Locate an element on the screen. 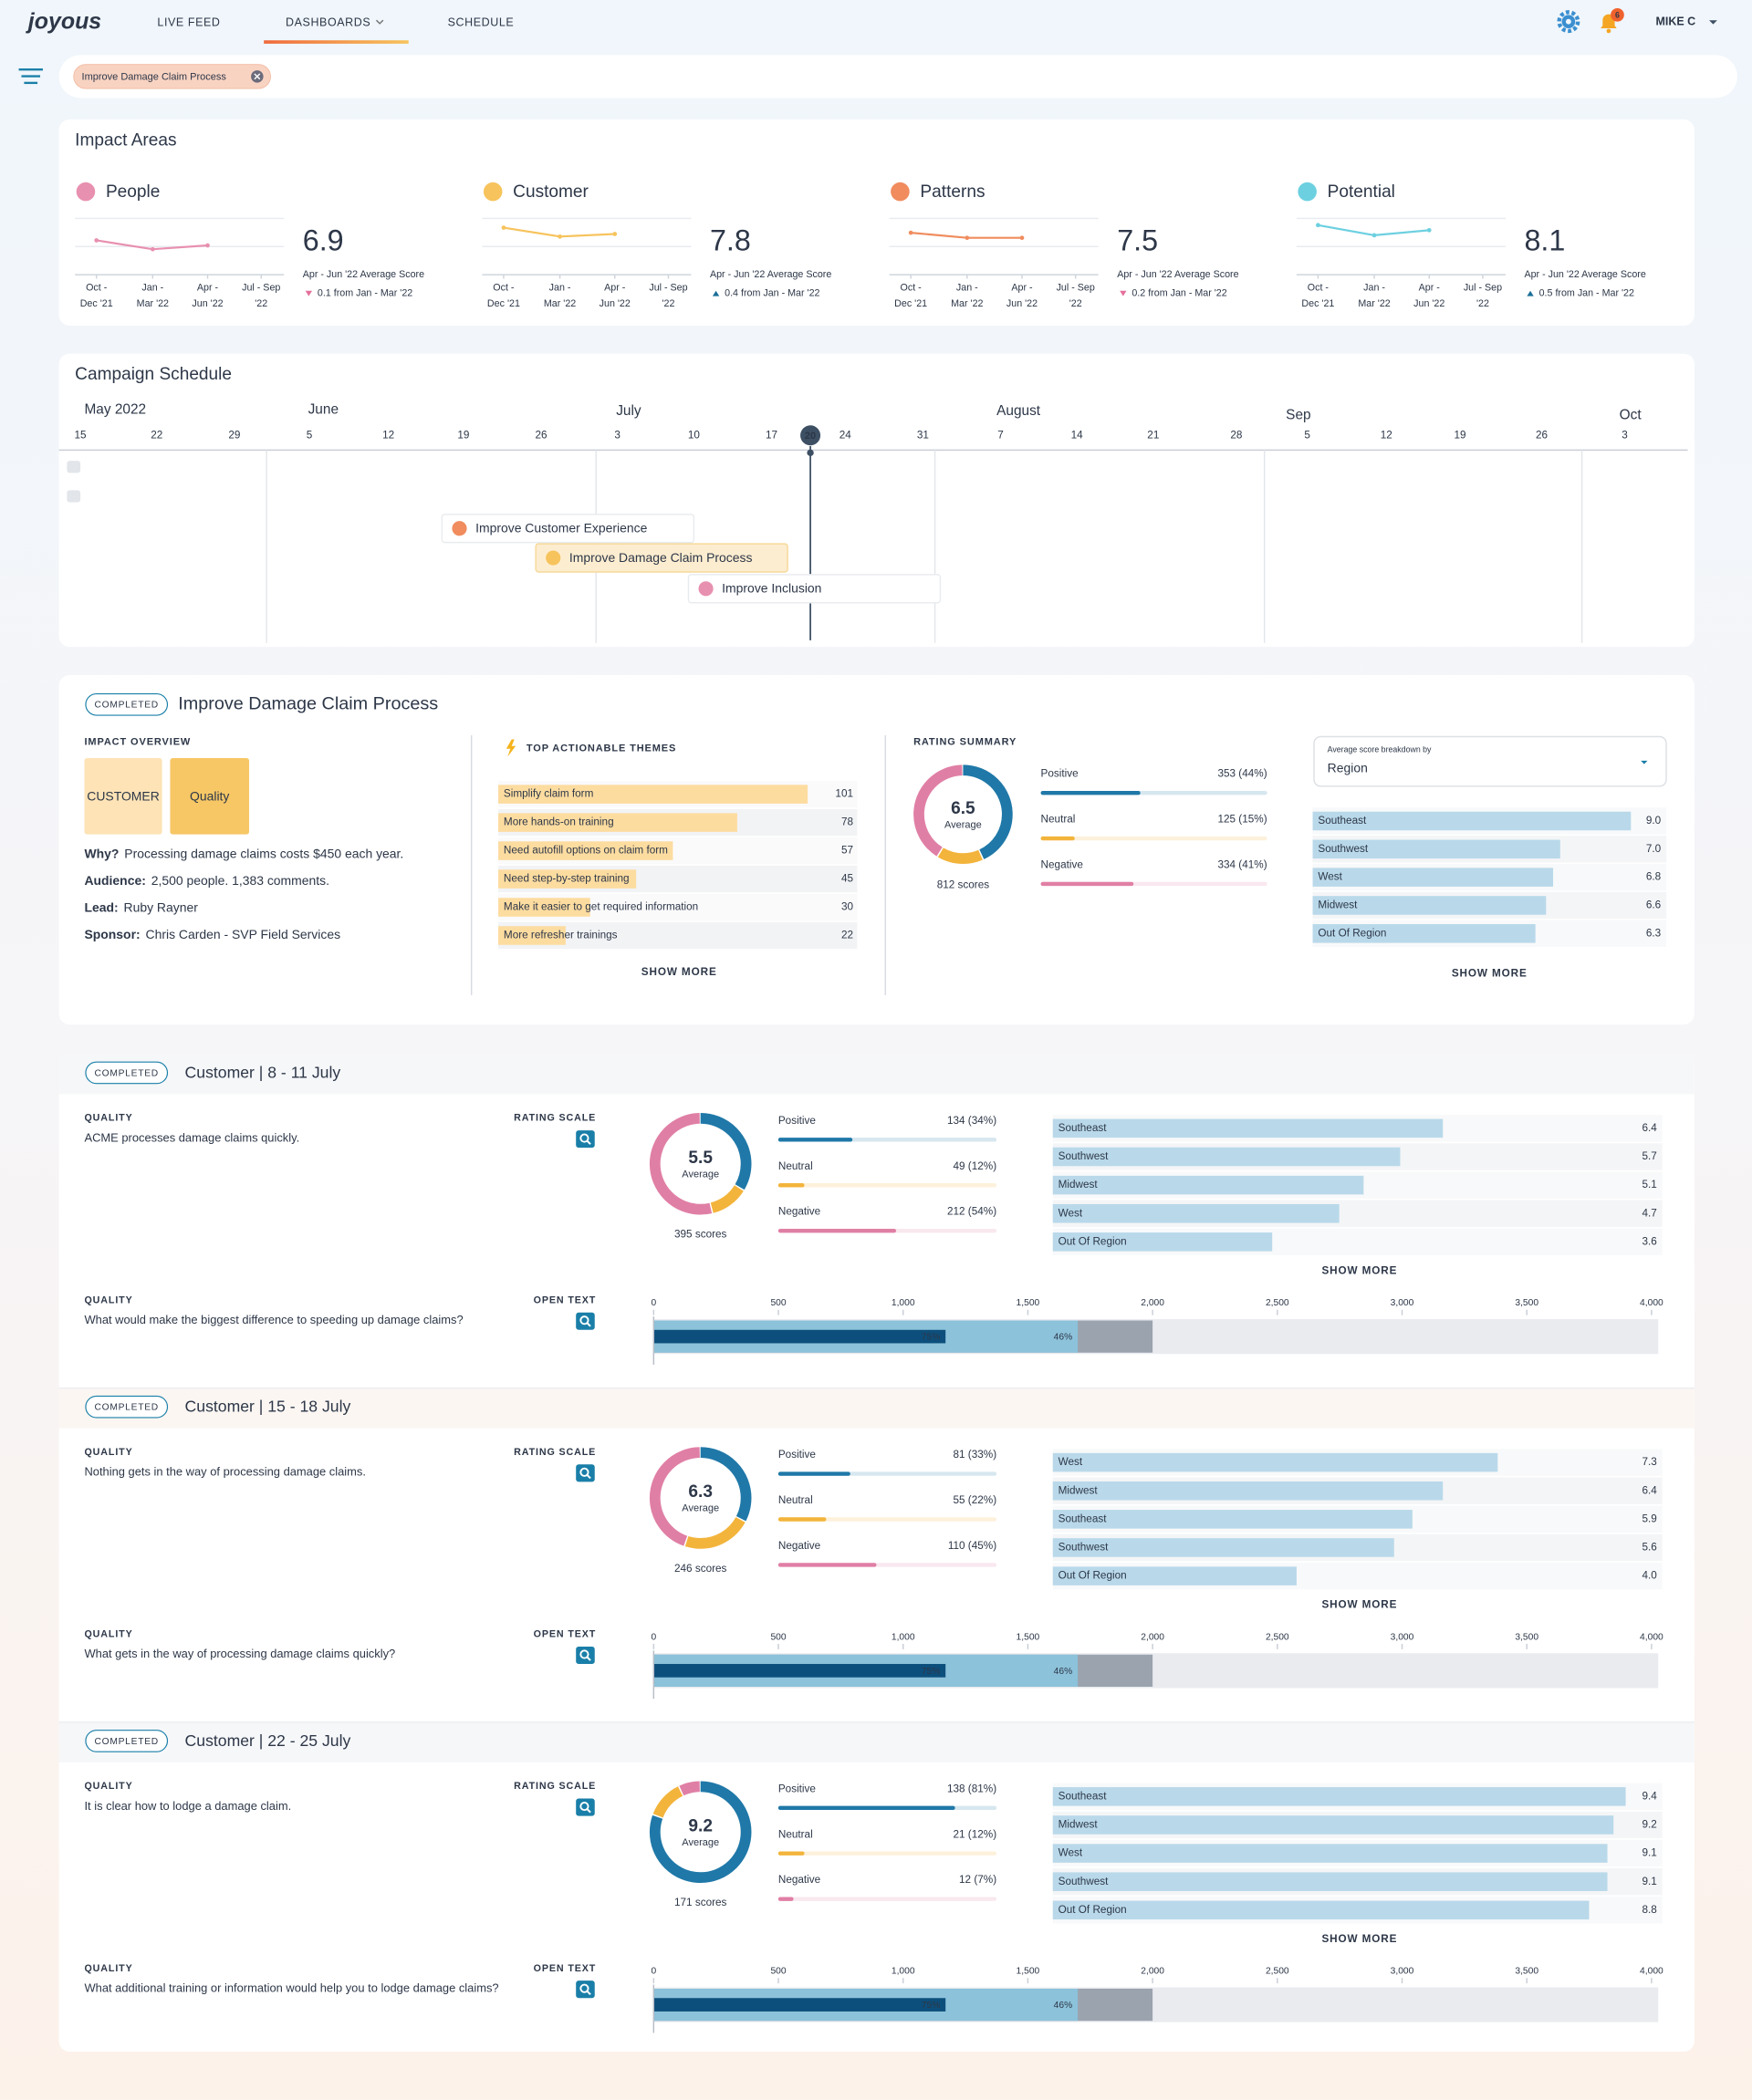 The width and height of the screenshot is (1752, 2100). breakdown-value: 6.4 is located at coordinates (1649, 1128).